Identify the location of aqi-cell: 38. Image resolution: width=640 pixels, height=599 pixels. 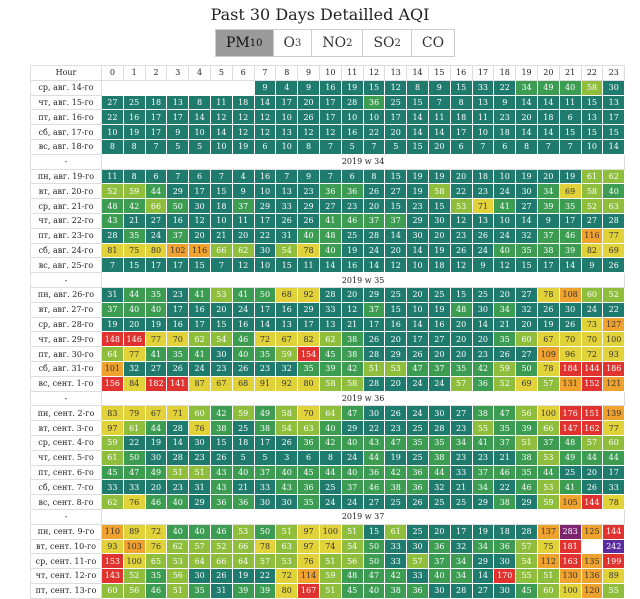
(352, 339).